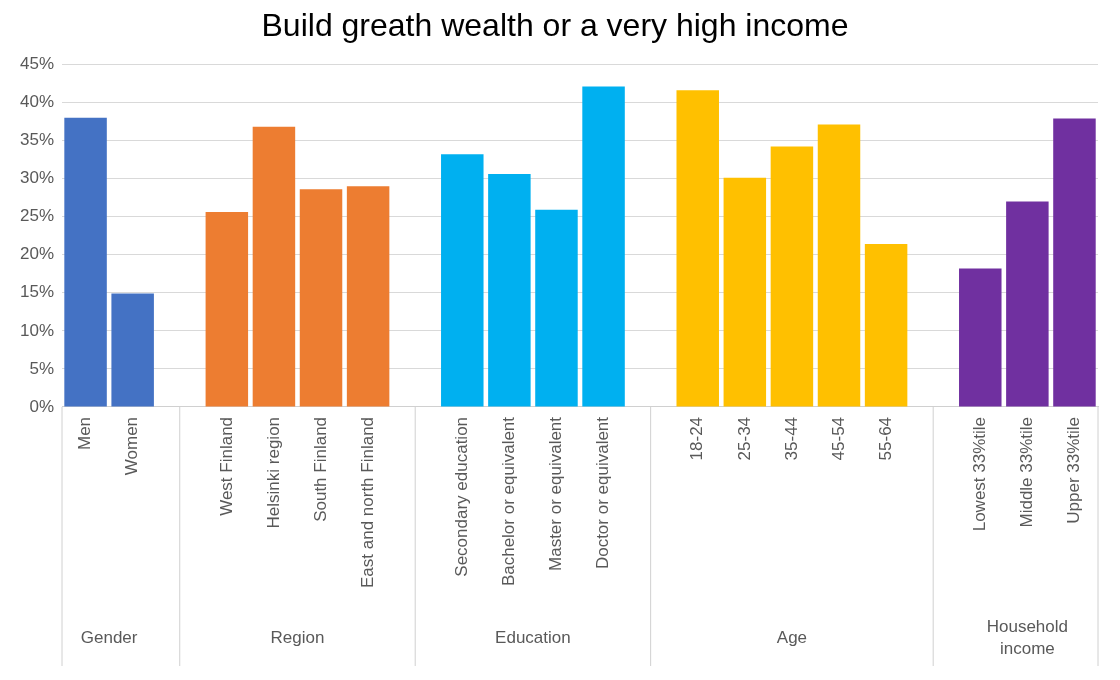 The height and width of the screenshot is (680, 1120). What do you see at coordinates (109, 637) in the screenshot?
I see `text: Gender` at bounding box center [109, 637].